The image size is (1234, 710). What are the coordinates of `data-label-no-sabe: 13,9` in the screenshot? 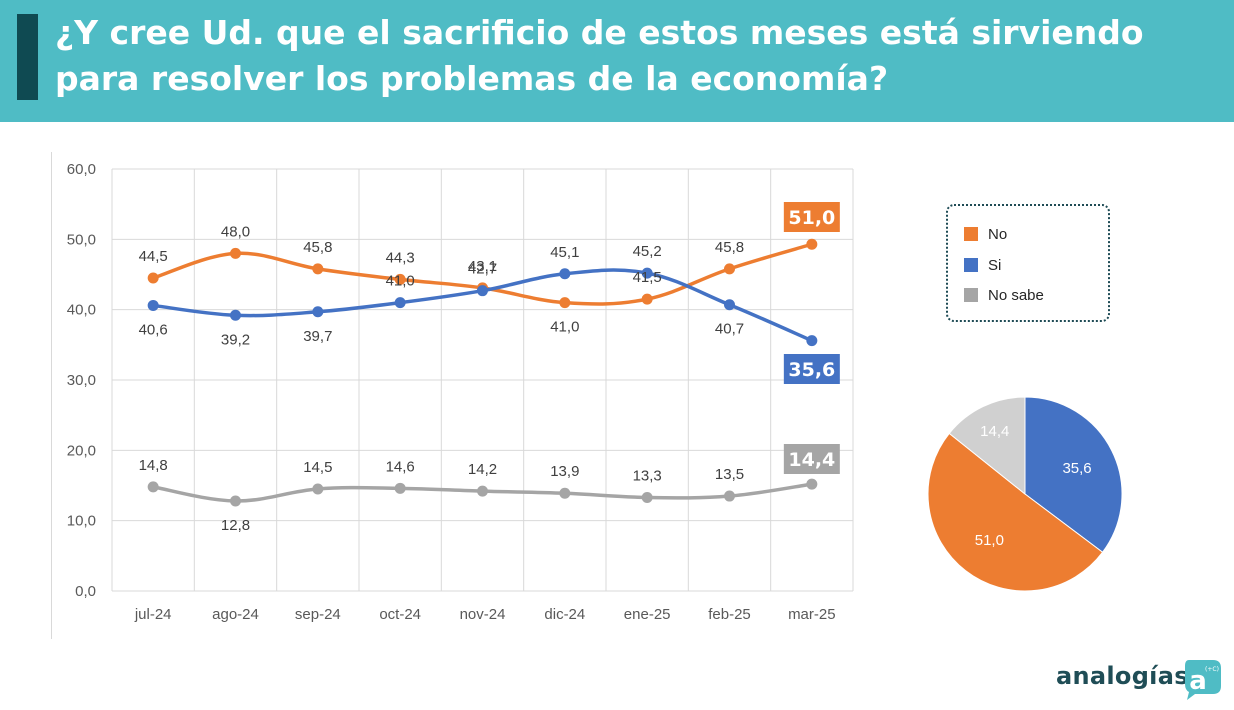 It's located at (564, 471).